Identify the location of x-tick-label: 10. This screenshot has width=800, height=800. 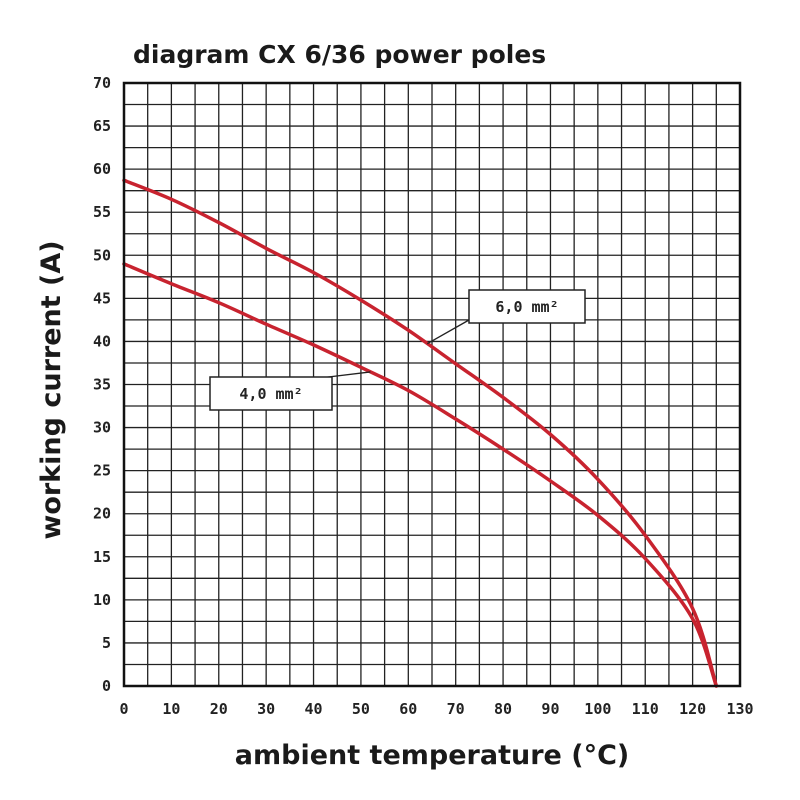
(171, 709).